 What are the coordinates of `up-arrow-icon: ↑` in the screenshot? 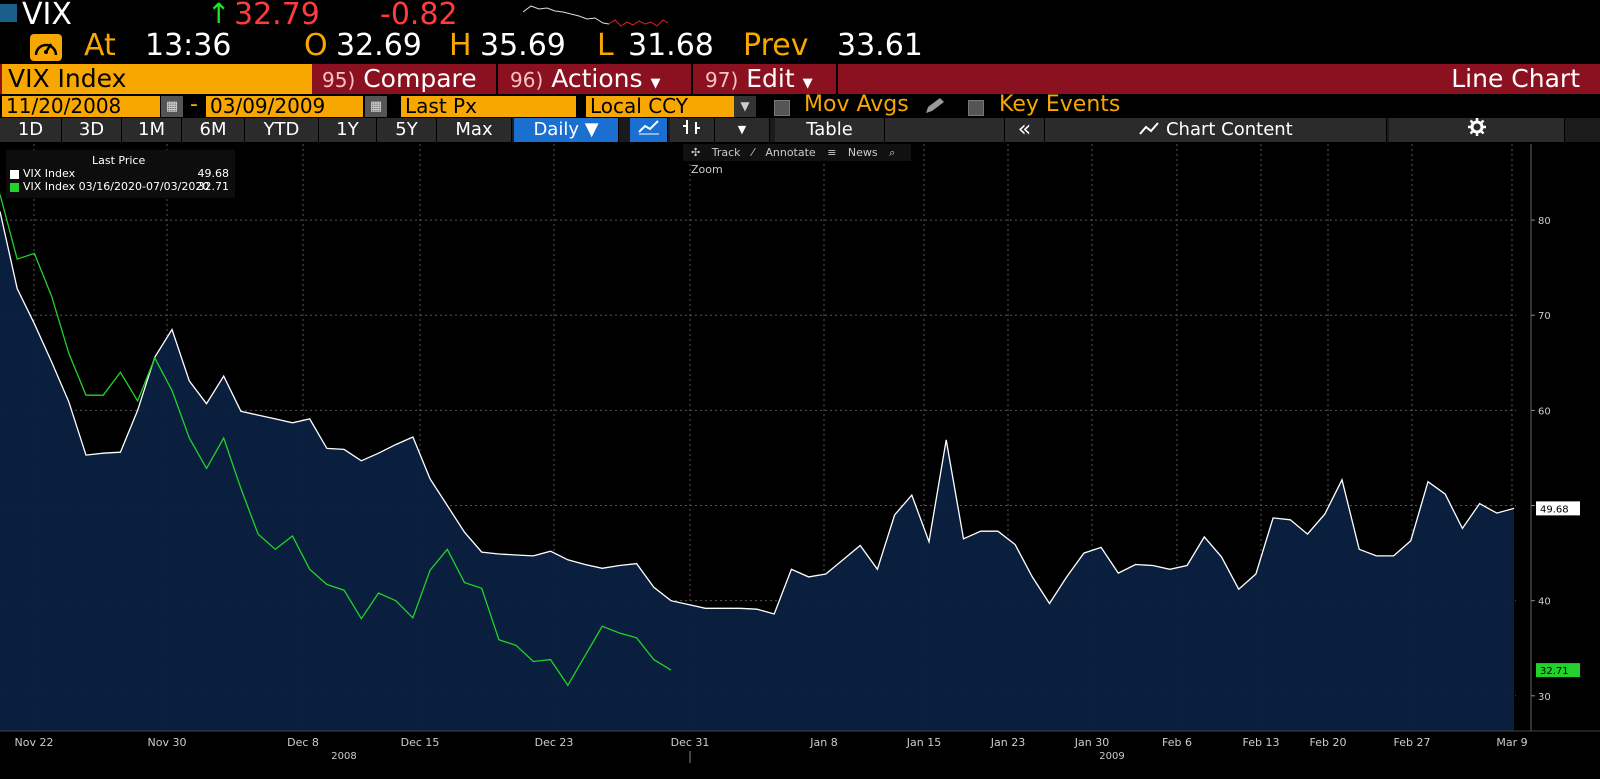 It's located at (219, 15).